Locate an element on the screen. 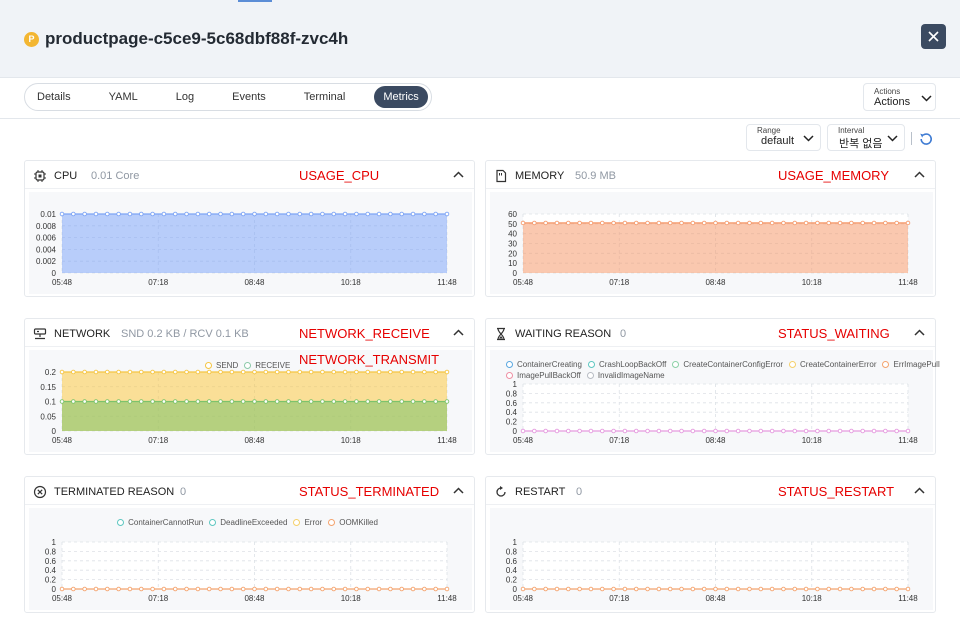 The height and width of the screenshot is (640, 960). y-tick-label: 1 is located at coordinates (515, 542).